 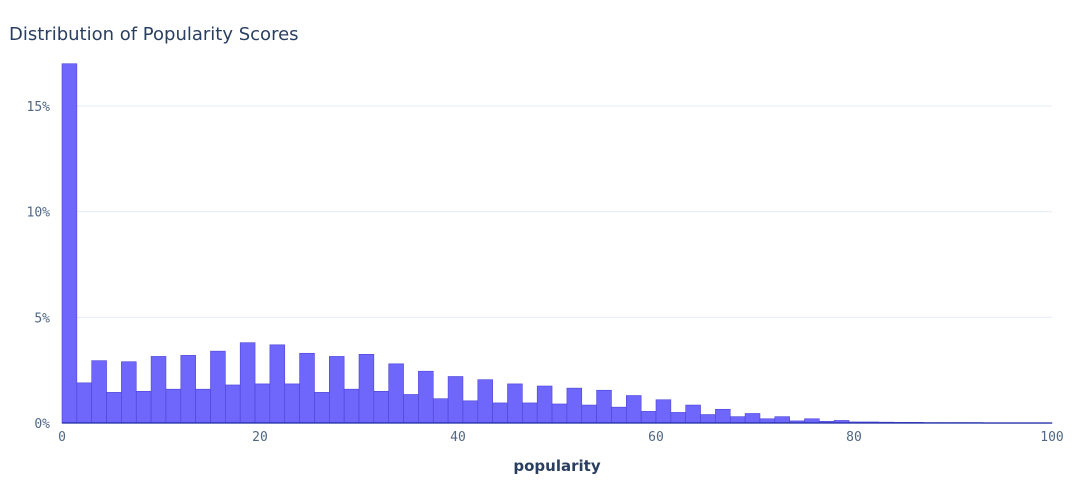 What do you see at coordinates (42, 424) in the screenshot?
I see `y-tick-label: 0%` at bounding box center [42, 424].